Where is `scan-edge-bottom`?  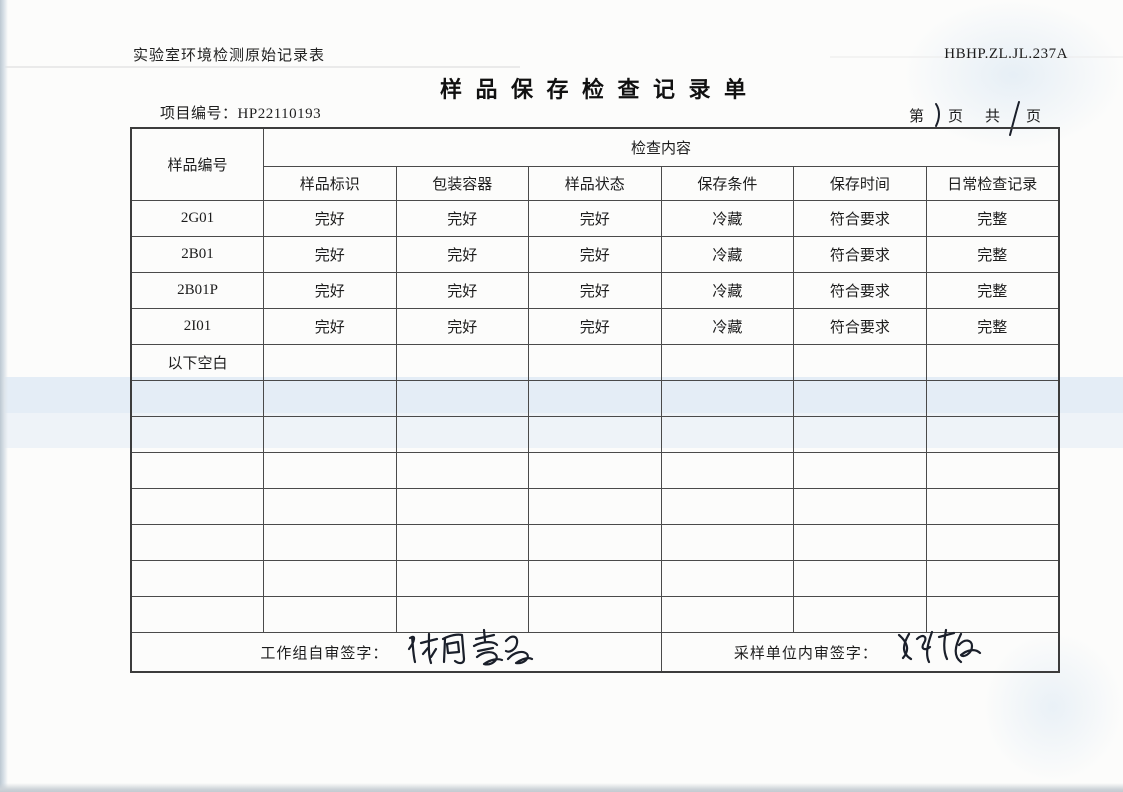 scan-edge-bottom is located at coordinates (561, 787).